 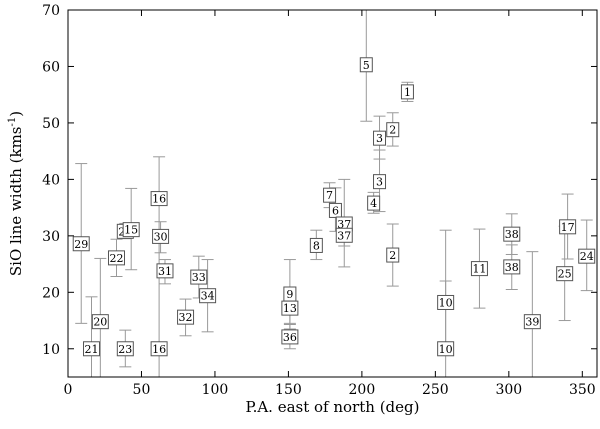 I want to click on y-tick-label: 30, so click(x=51, y=237).